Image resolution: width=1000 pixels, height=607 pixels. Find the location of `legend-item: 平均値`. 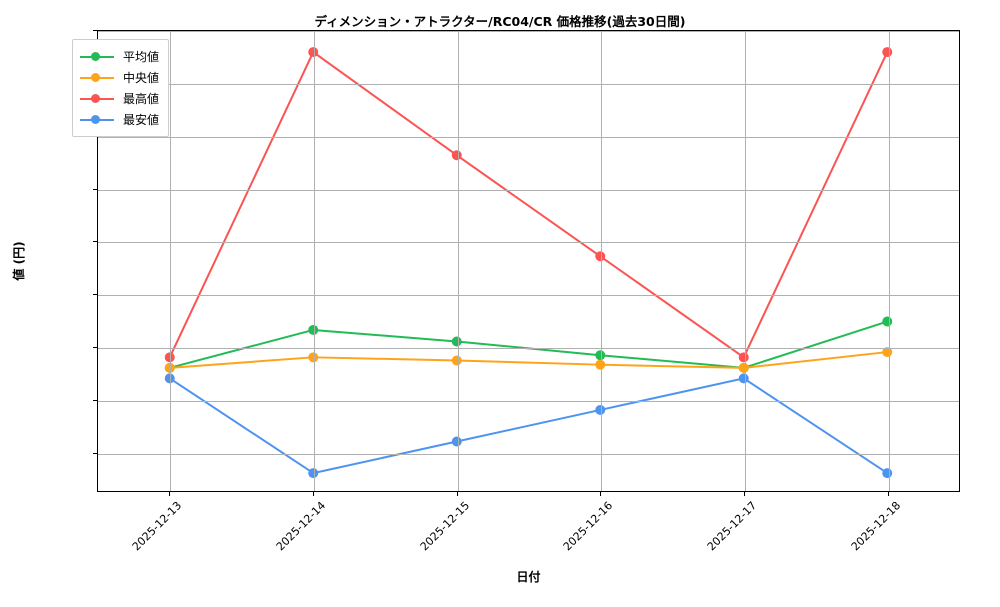

legend-item: 平均値 is located at coordinates (119, 56).